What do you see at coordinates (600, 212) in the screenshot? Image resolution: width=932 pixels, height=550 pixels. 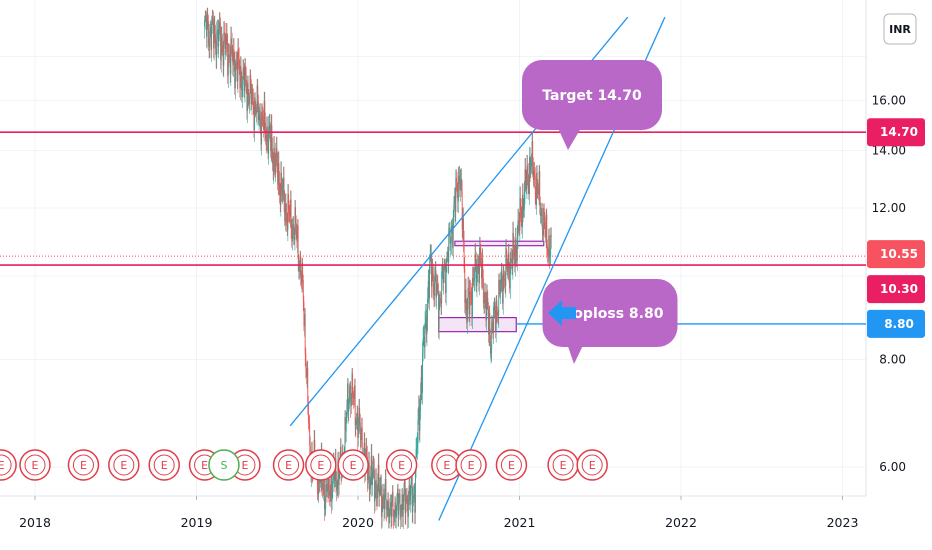 I see `callouts: Target 14.70 Stoploss 8.80` at bounding box center [600, 212].